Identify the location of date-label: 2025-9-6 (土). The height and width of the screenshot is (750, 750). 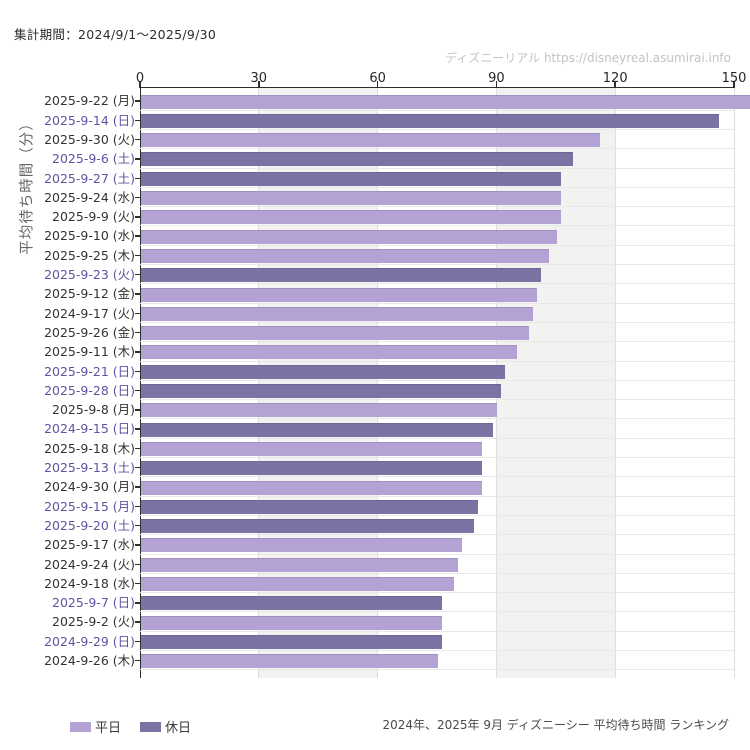
(93, 159).